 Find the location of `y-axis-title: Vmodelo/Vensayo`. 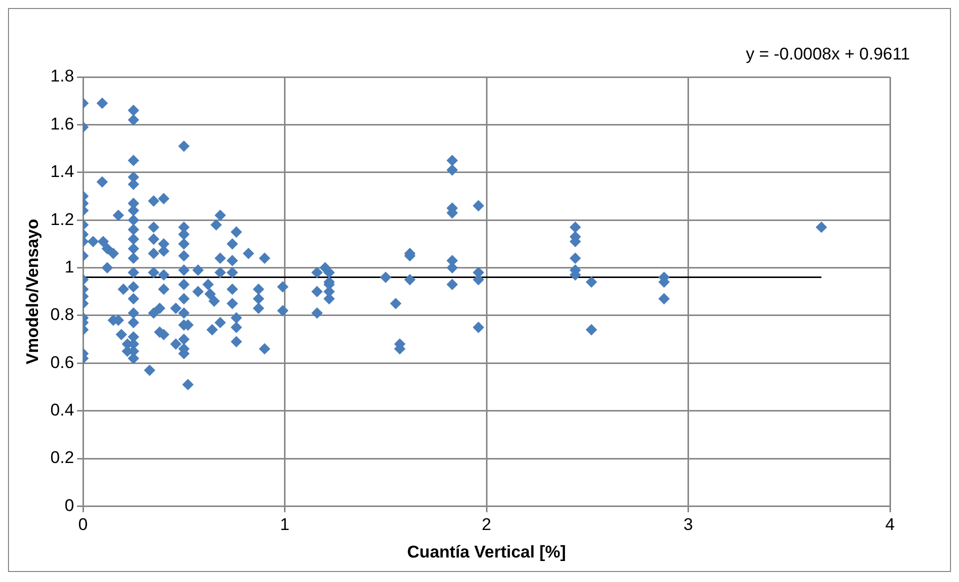

y-axis-title: Vmodelo/Vensayo is located at coordinates (32, 291).